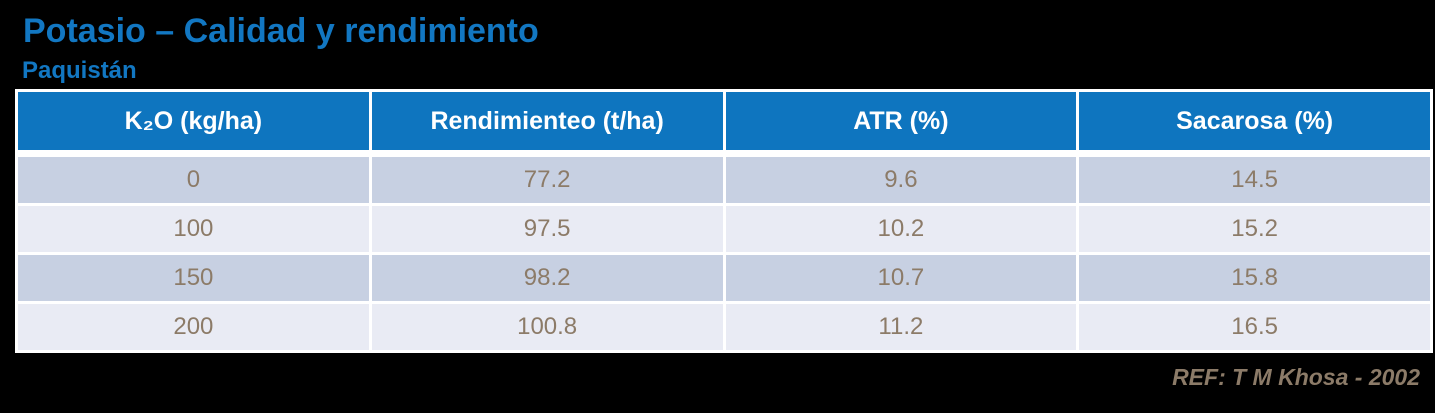  I want to click on cell-k2o: 100, so click(193, 229).